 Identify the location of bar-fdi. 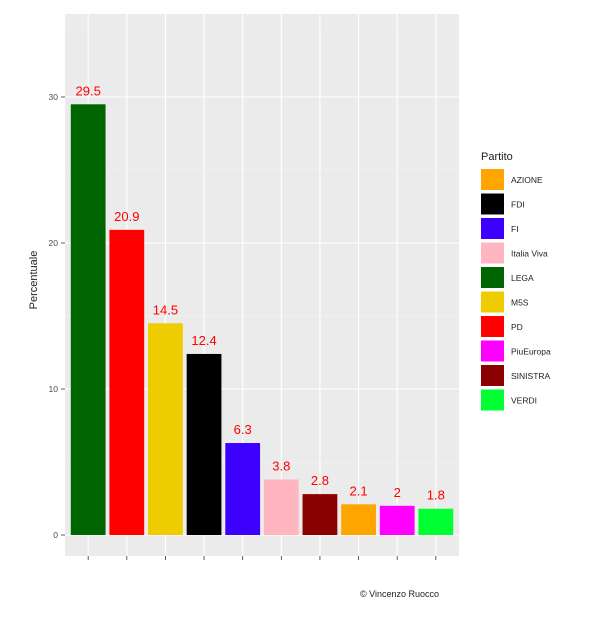
(204, 444).